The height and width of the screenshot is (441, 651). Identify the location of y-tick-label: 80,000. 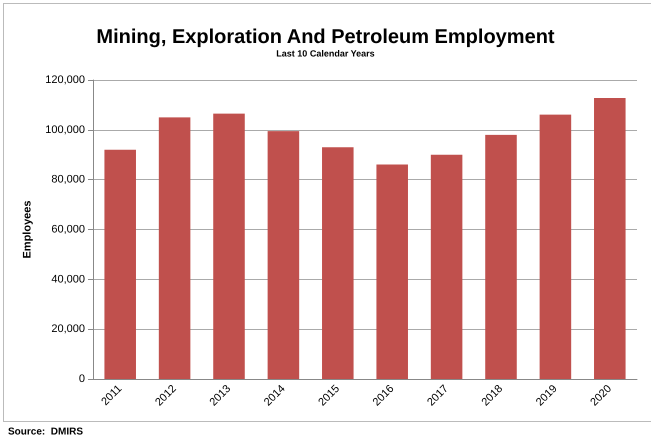
(68, 180).